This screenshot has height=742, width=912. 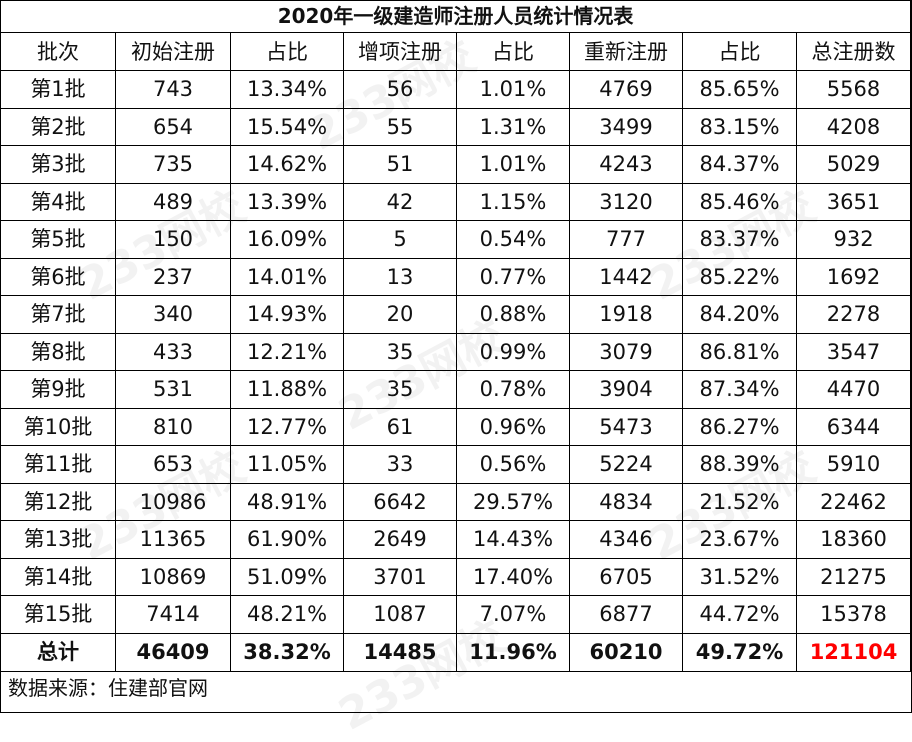 I want to click on table-cell: 35, so click(x=400, y=389).